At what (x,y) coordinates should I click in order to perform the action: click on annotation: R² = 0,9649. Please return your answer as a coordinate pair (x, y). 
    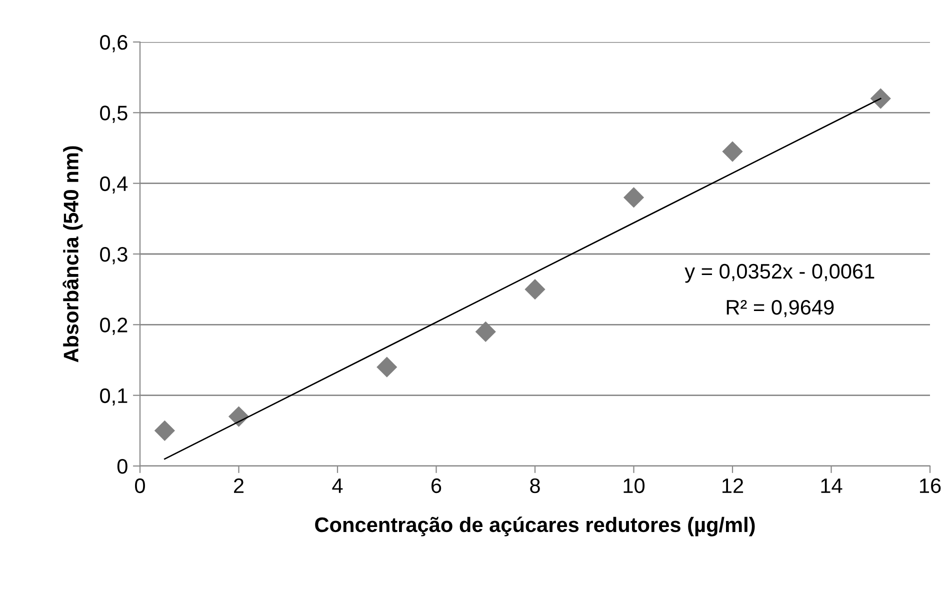
    Looking at the image, I should click on (780, 309).